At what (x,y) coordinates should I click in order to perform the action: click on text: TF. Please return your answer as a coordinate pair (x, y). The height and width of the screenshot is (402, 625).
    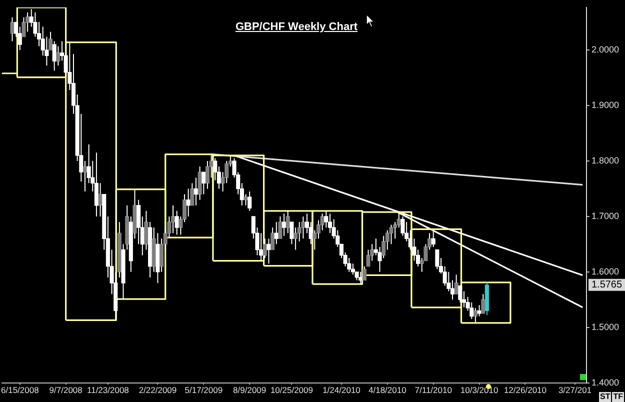
    Looking at the image, I should click on (618, 397).